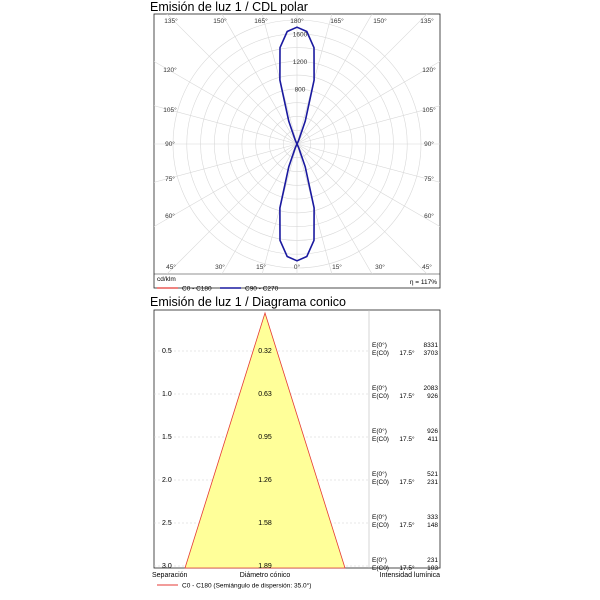 The height and width of the screenshot is (600, 600). What do you see at coordinates (432, 517) in the screenshot?
I see `cone-e0-value: 333` at bounding box center [432, 517].